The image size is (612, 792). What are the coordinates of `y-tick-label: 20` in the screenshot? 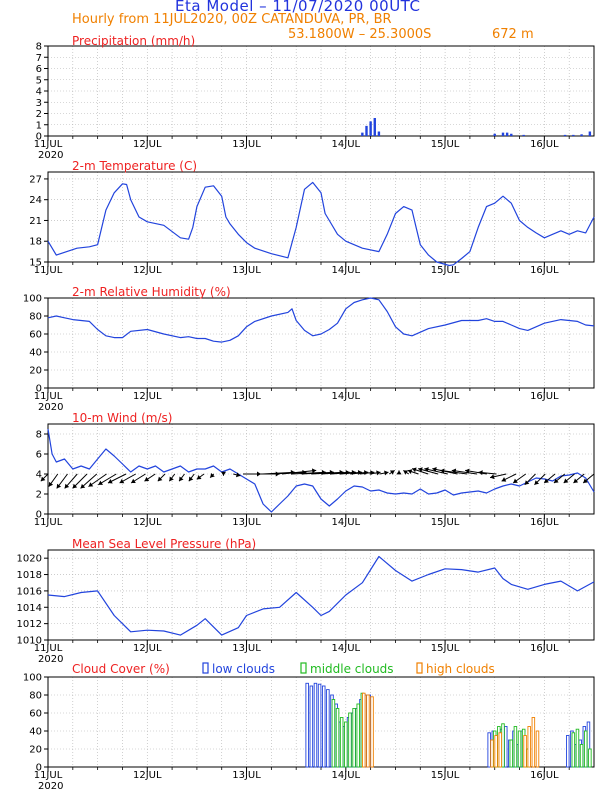 It's located at (35, 750).